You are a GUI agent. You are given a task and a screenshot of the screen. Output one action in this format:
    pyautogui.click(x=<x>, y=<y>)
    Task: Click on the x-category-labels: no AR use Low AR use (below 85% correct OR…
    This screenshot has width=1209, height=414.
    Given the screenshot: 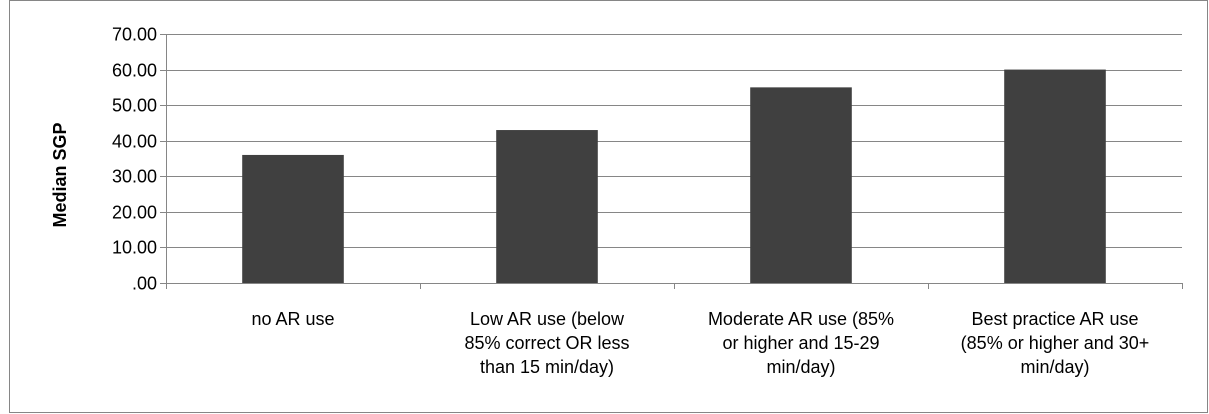 What is the action you would take?
    pyautogui.click(x=700, y=343)
    